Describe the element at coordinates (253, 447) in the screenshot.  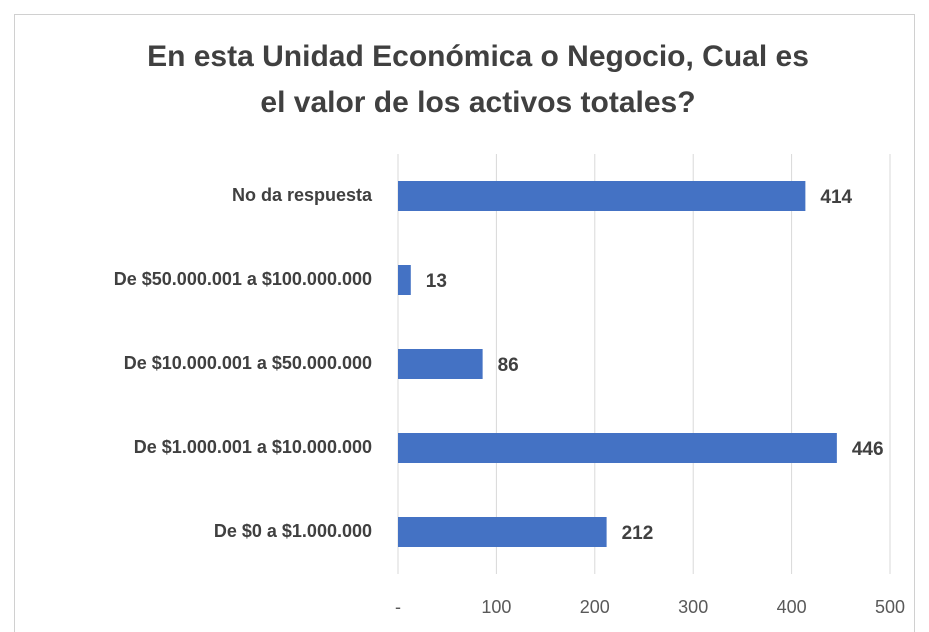
I see `y-tick-label: De $1.000.001 a $10.000.000` at that location.